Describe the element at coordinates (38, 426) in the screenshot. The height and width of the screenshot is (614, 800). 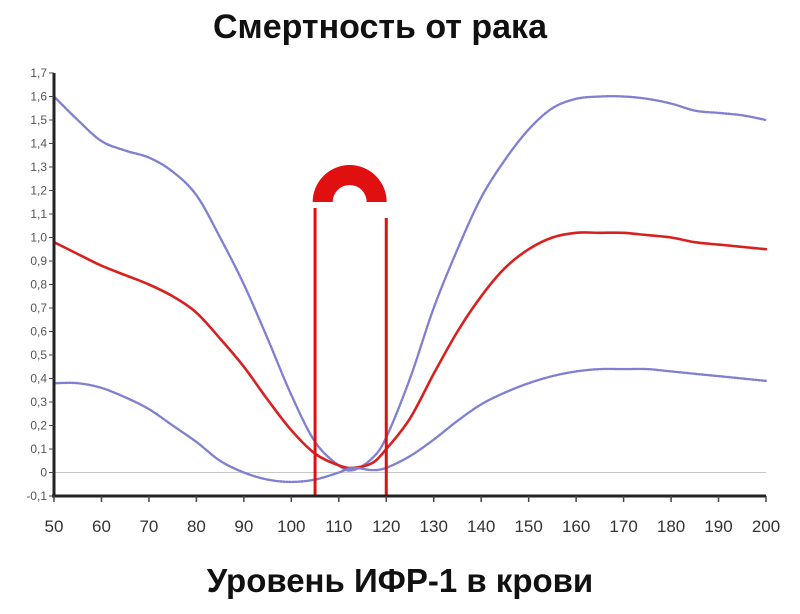
I see `y-tick-label: 0,2` at that location.